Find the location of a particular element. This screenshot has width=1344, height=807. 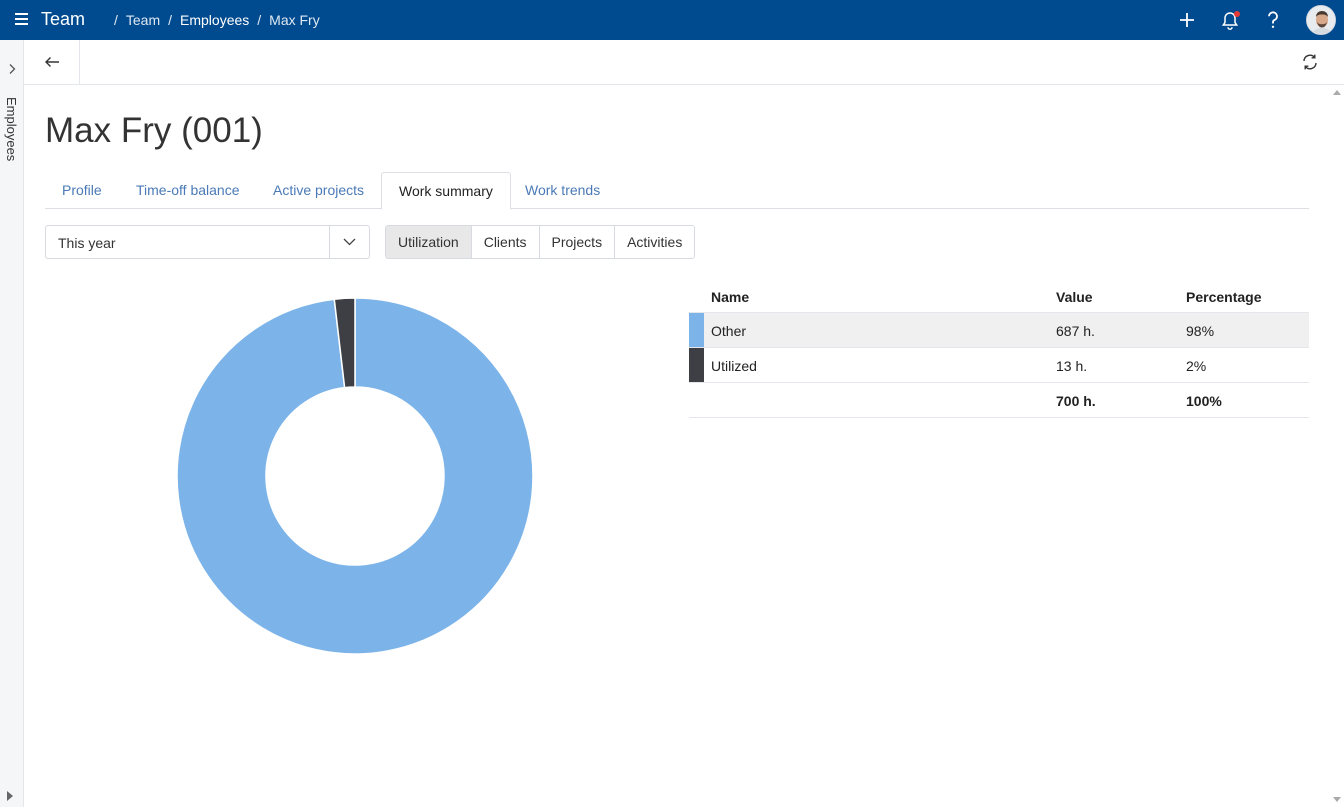

view-activities-button: Activities is located at coordinates (655, 242).